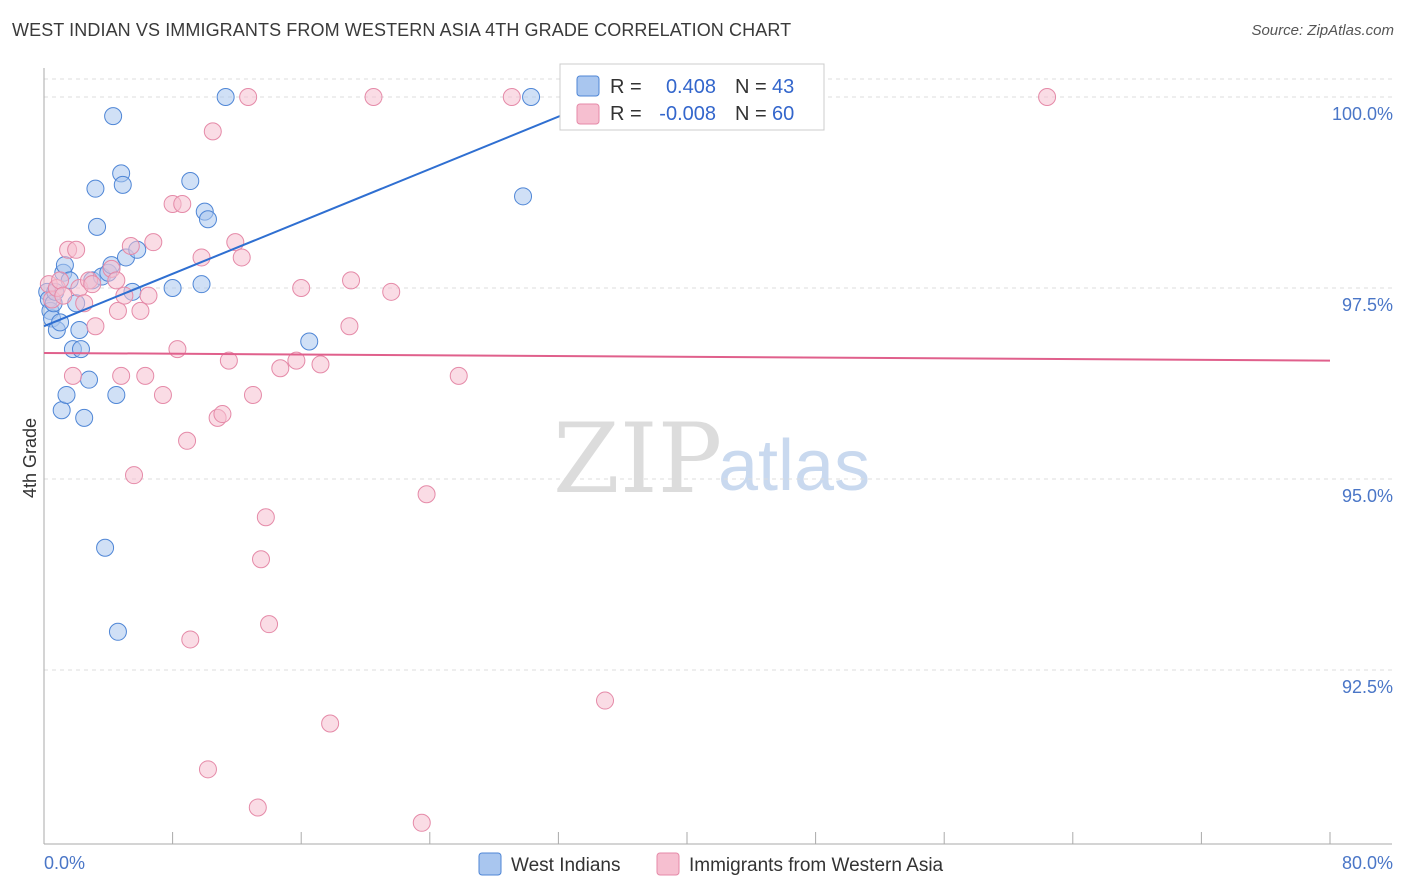  I want to click on bottom-legend-swatch-west-indians, so click(490, 864).